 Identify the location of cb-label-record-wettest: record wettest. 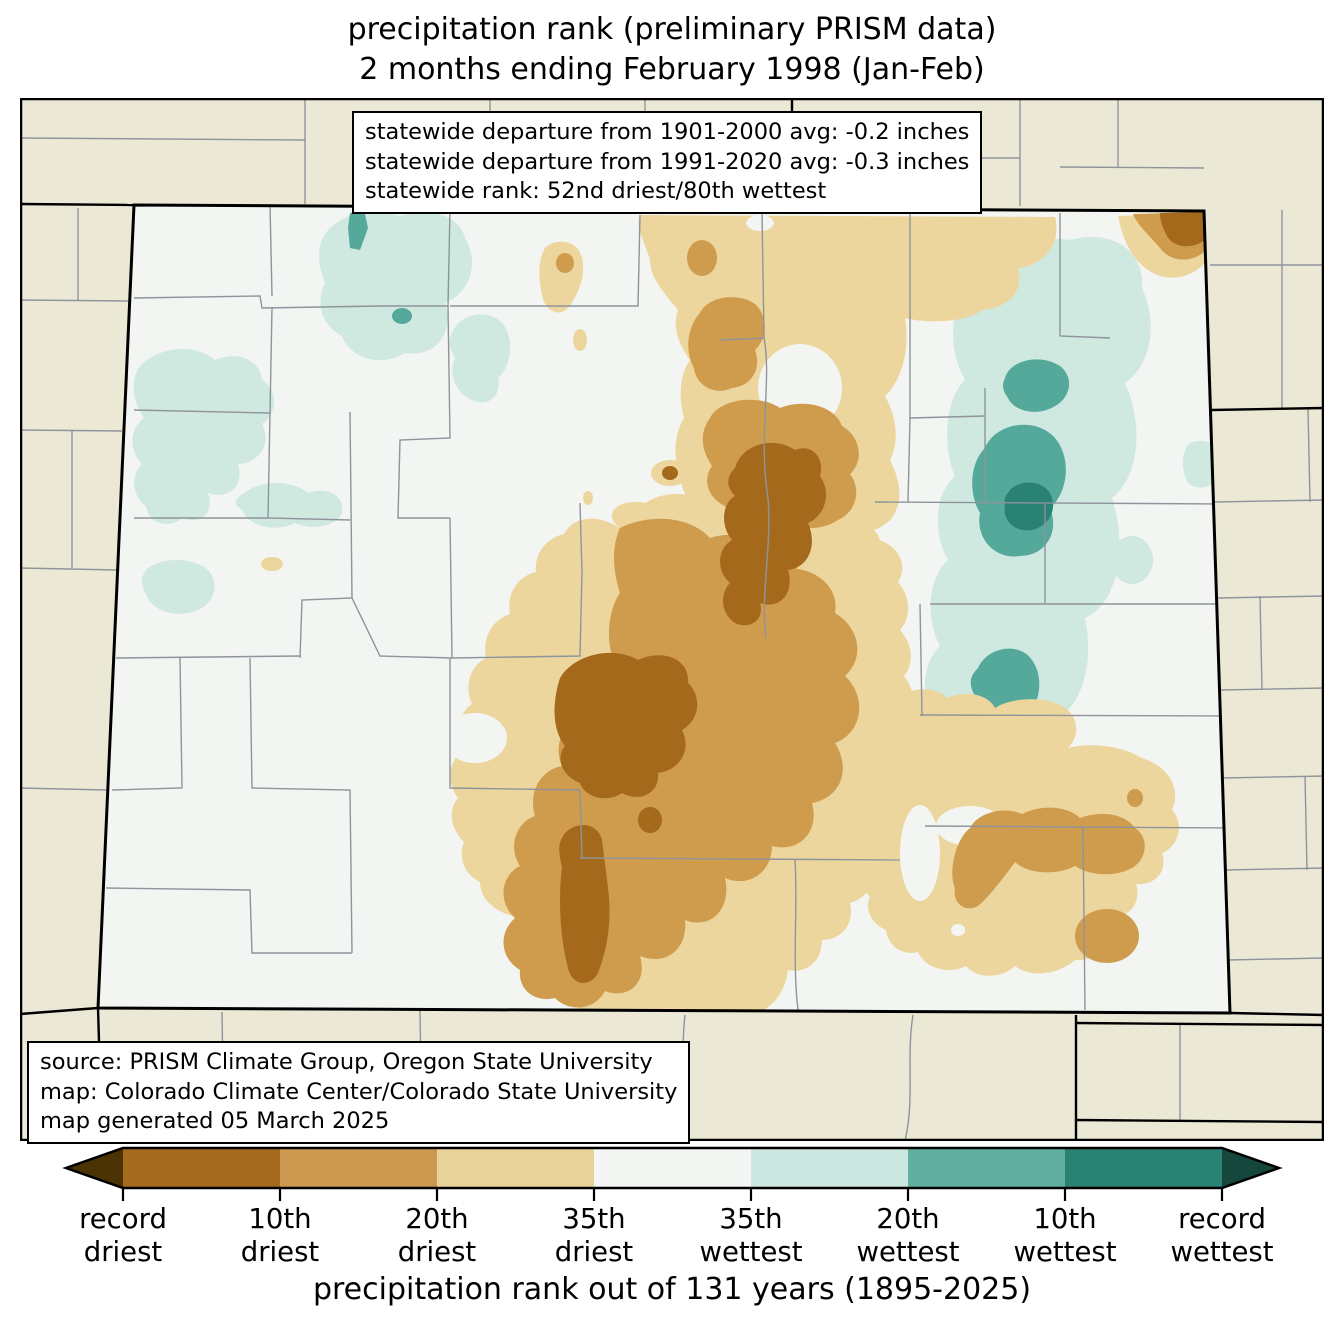
(1222, 1235).